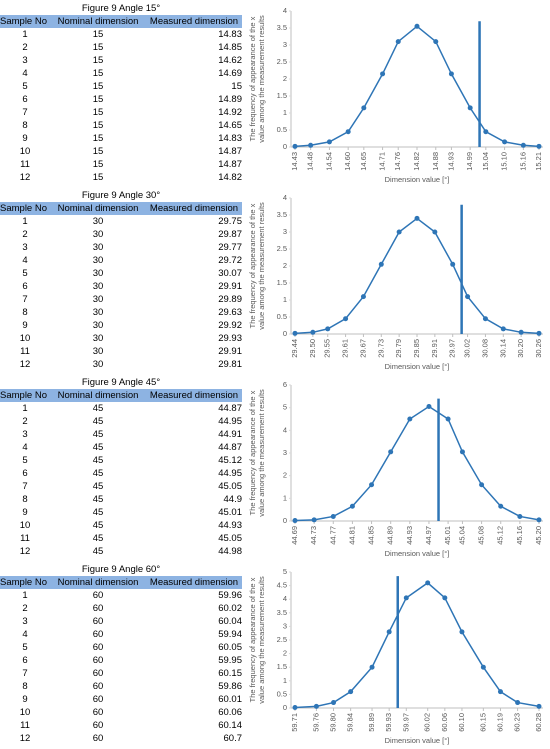  I want to click on table-row: 8 60 59.86, so click(121, 686).